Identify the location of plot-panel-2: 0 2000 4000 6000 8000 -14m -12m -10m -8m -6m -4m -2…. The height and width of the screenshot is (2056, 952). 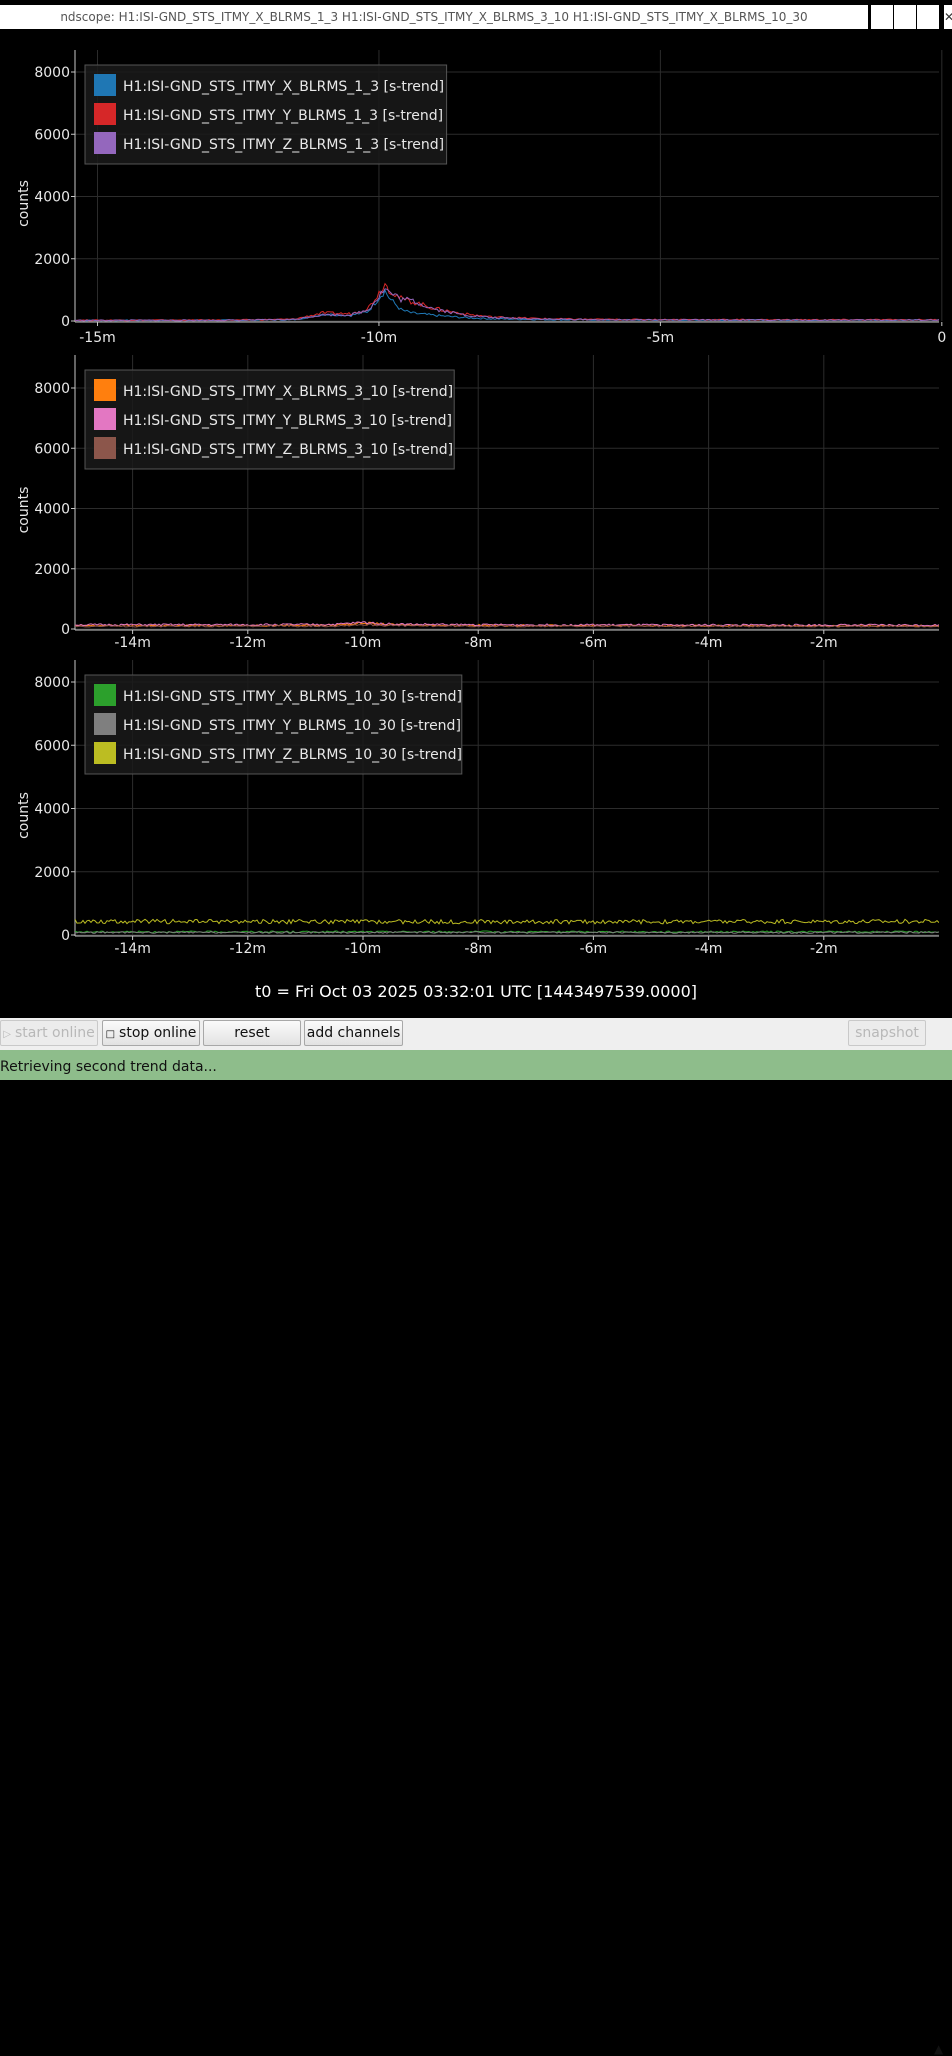
(477, 503).